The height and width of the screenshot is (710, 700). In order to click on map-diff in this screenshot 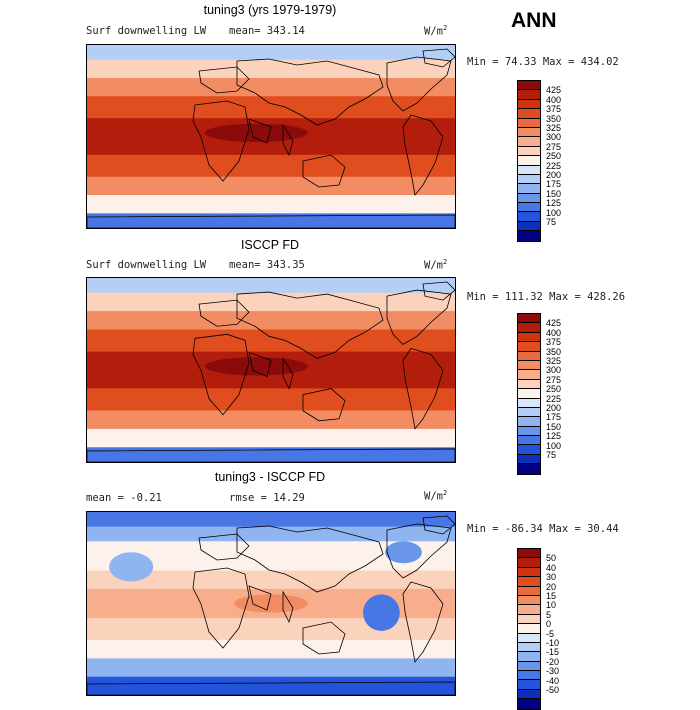, I will do `click(271, 603)`.